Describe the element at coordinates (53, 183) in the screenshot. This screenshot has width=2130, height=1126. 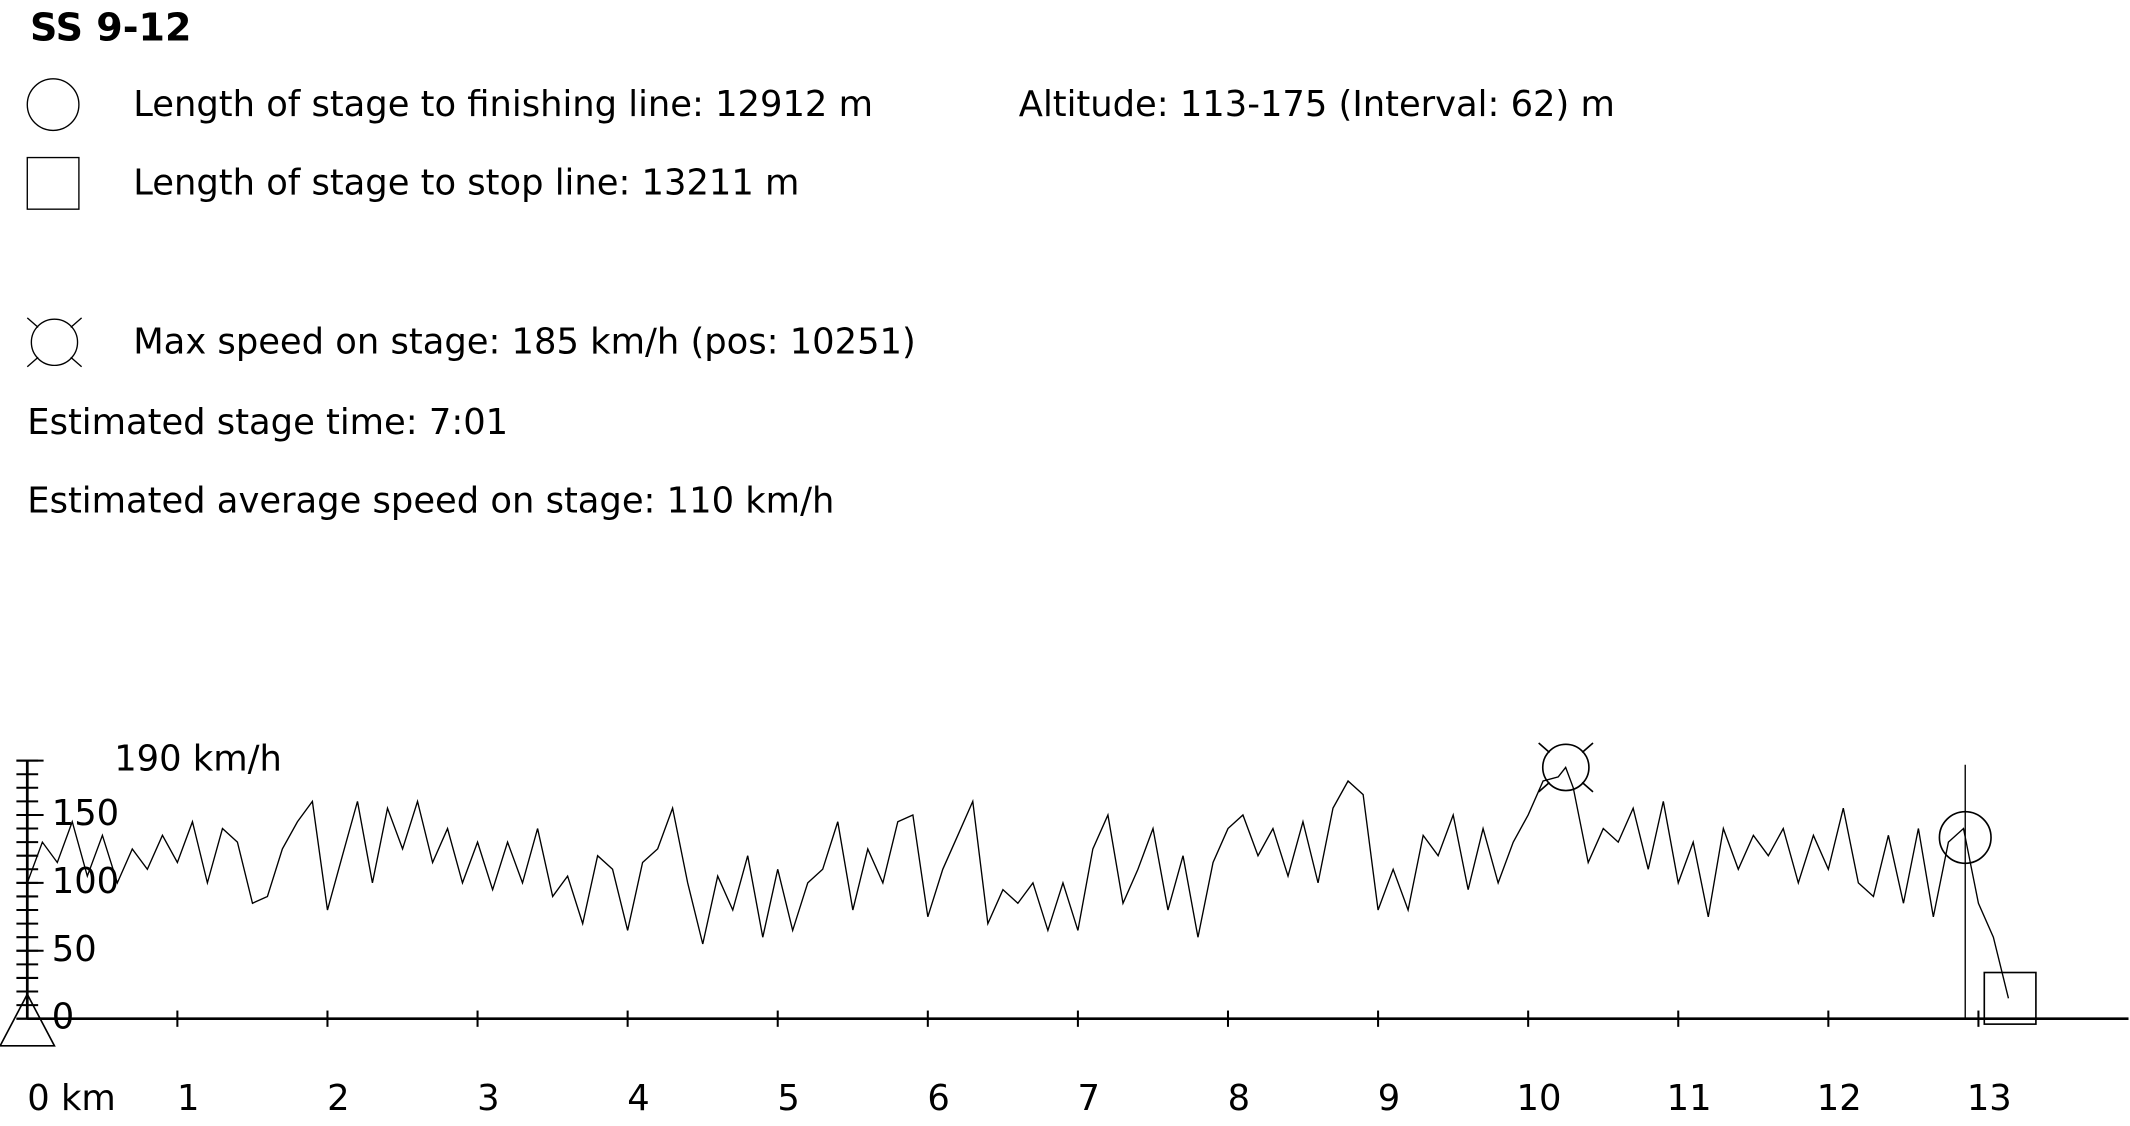
I see `stop-icon` at that location.